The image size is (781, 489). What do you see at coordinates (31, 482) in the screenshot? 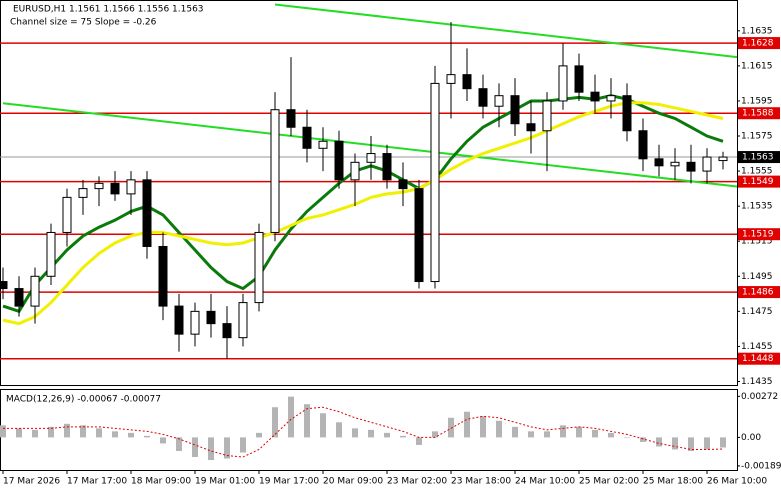
I see `x-tick-label: 17 Mar 2026` at bounding box center [31, 482].